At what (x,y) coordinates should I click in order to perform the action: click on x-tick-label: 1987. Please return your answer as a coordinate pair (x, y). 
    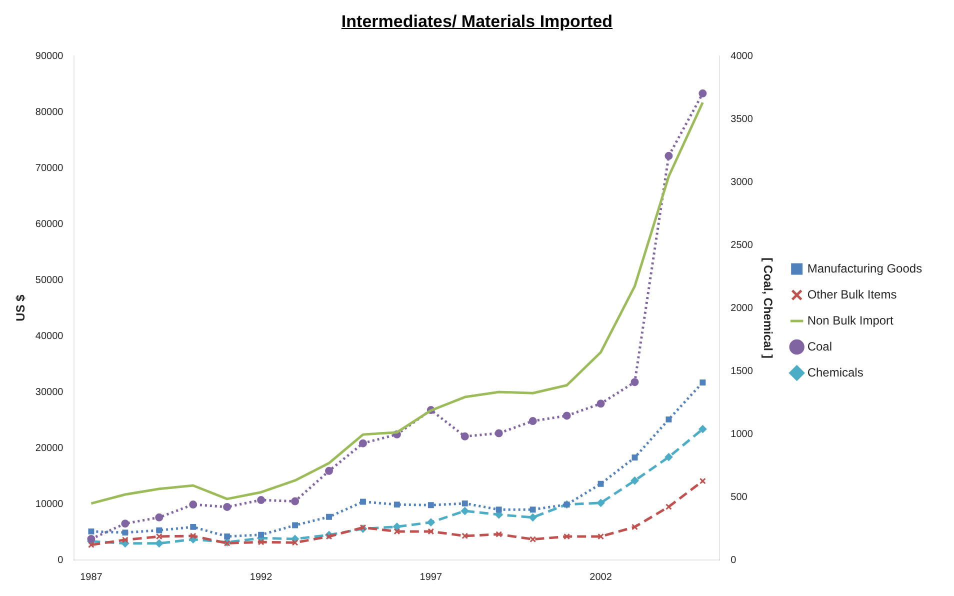
    Looking at the image, I should click on (91, 577).